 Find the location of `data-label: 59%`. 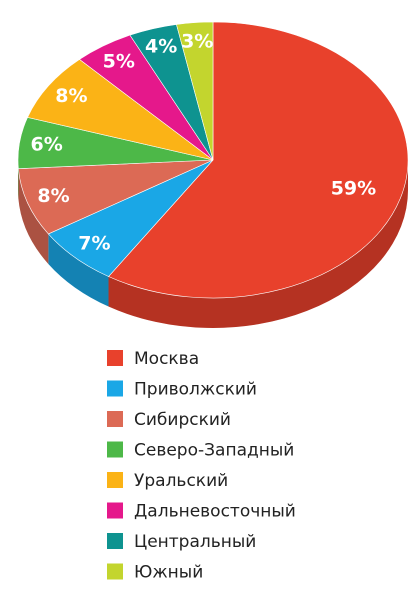

data-label: 59% is located at coordinates (353, 188).